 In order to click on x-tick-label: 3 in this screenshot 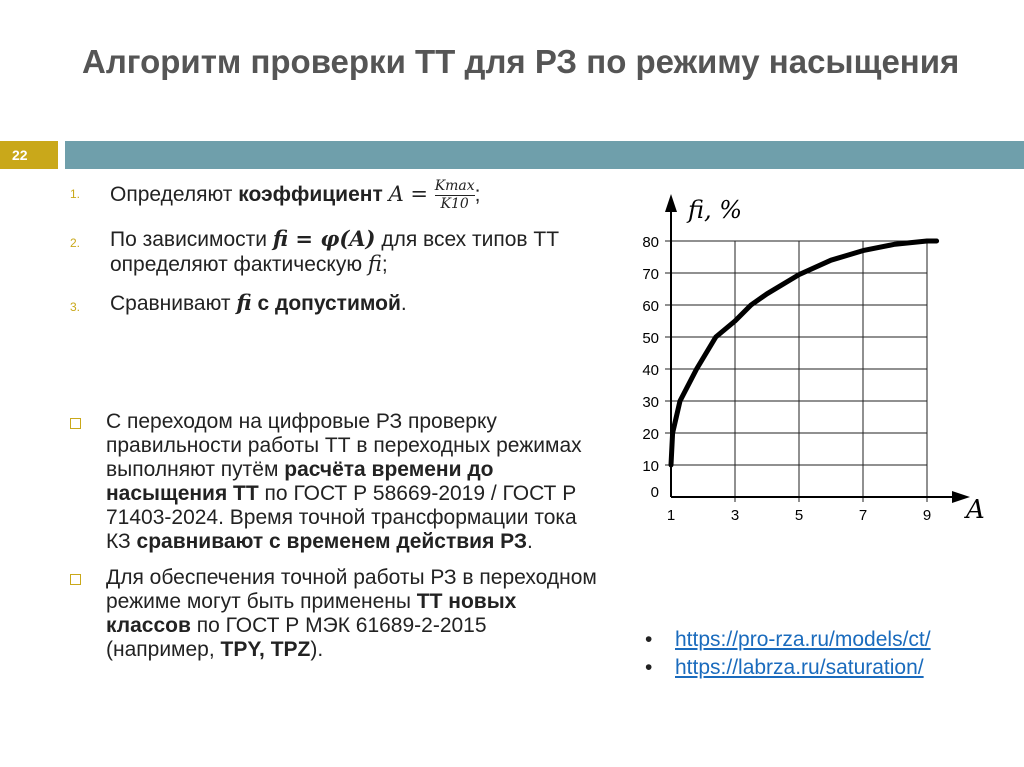, I will do `click(735, 515)`.